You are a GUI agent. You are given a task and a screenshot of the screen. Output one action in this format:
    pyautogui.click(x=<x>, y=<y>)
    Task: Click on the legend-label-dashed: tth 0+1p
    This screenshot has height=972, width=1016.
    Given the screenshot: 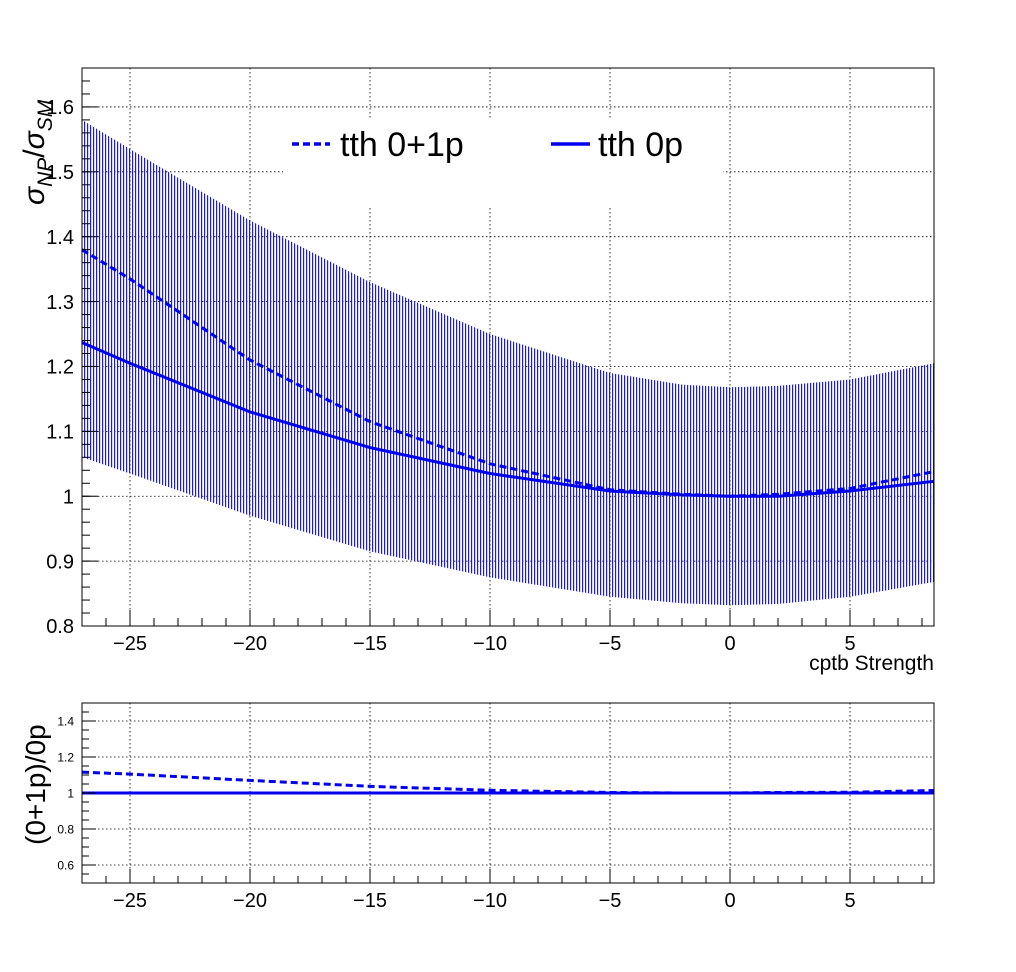 What is the action you would take?
    pyautogui.click(x=402, y=145)
    